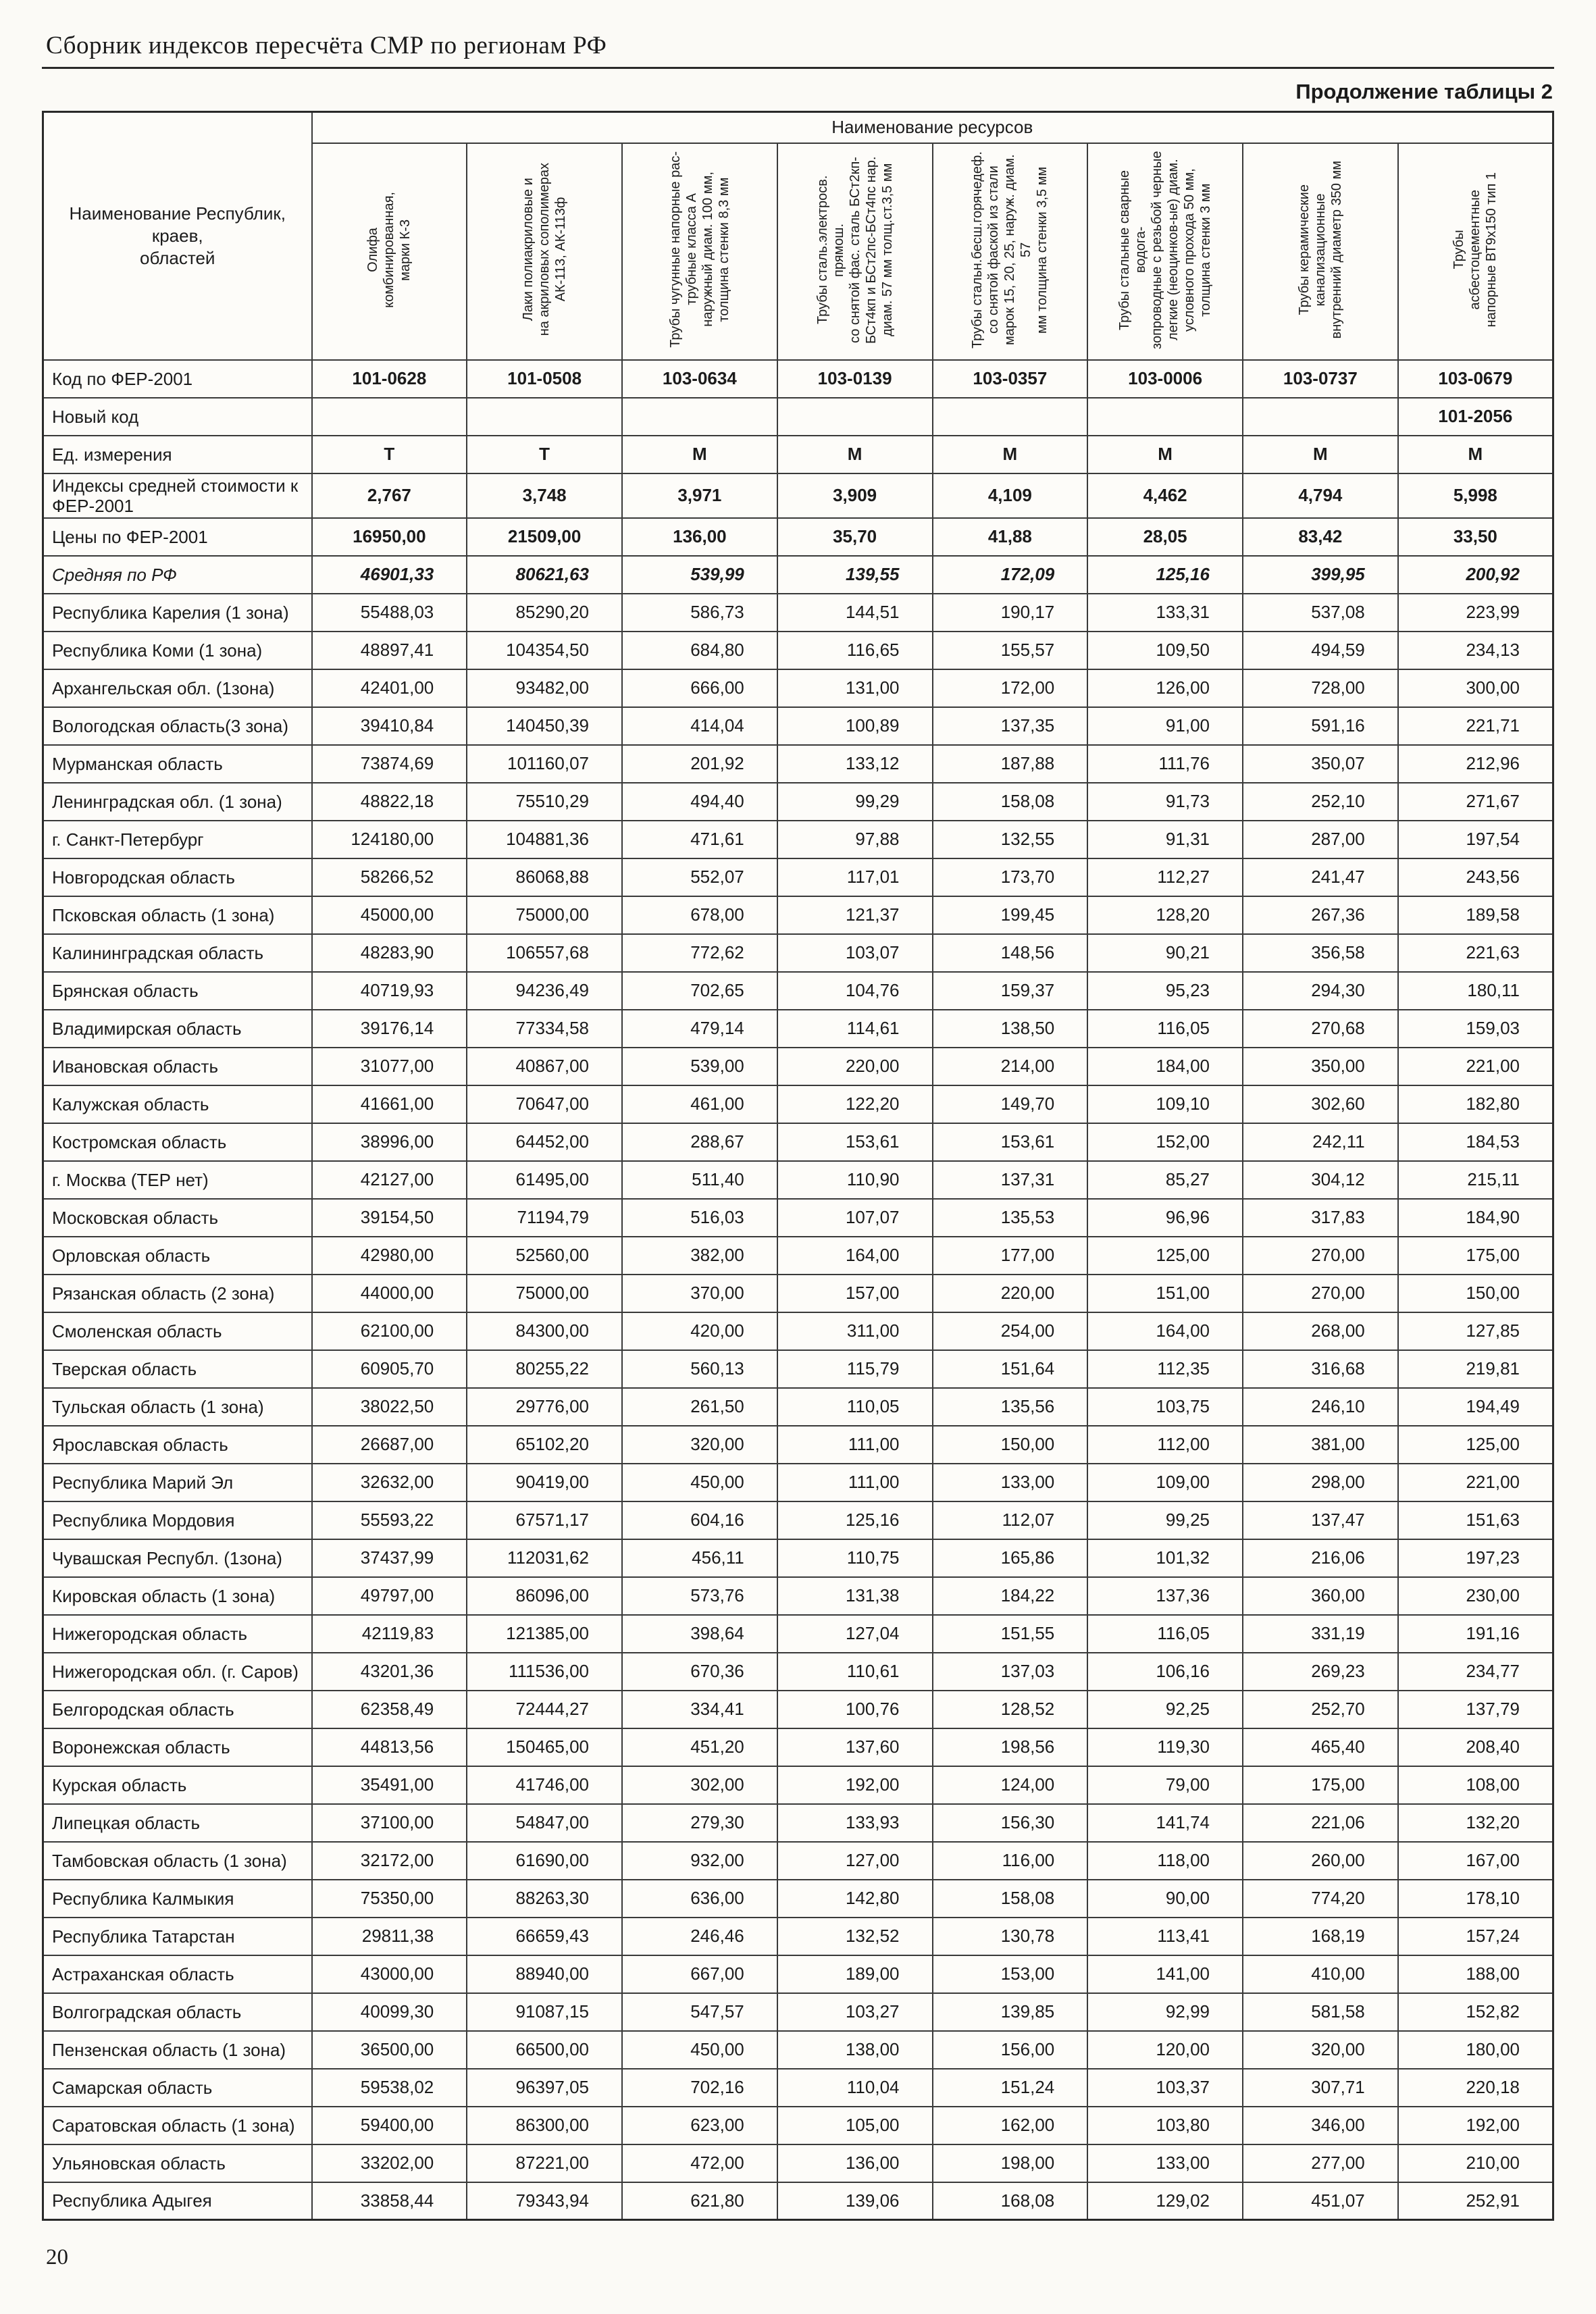 Image resolution: width=1596 pixels, height=2314 pixels. Describe the element at coordinates (390, 1520) in the screenshot. I see `cell: 55593,22` at that location.